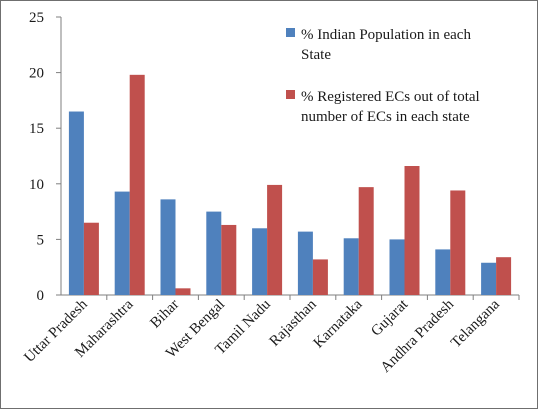 The image size is (538, 409). I want to click on category-label: Karnataka, so click(338, 323).